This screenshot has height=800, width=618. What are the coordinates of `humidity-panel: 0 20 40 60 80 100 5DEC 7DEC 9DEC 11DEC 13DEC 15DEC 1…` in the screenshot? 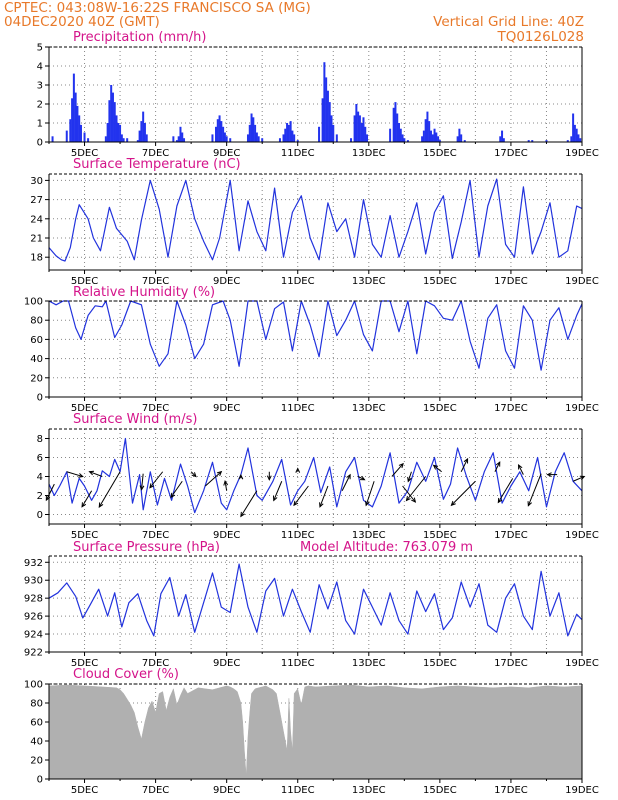 It's located at (311, 356).